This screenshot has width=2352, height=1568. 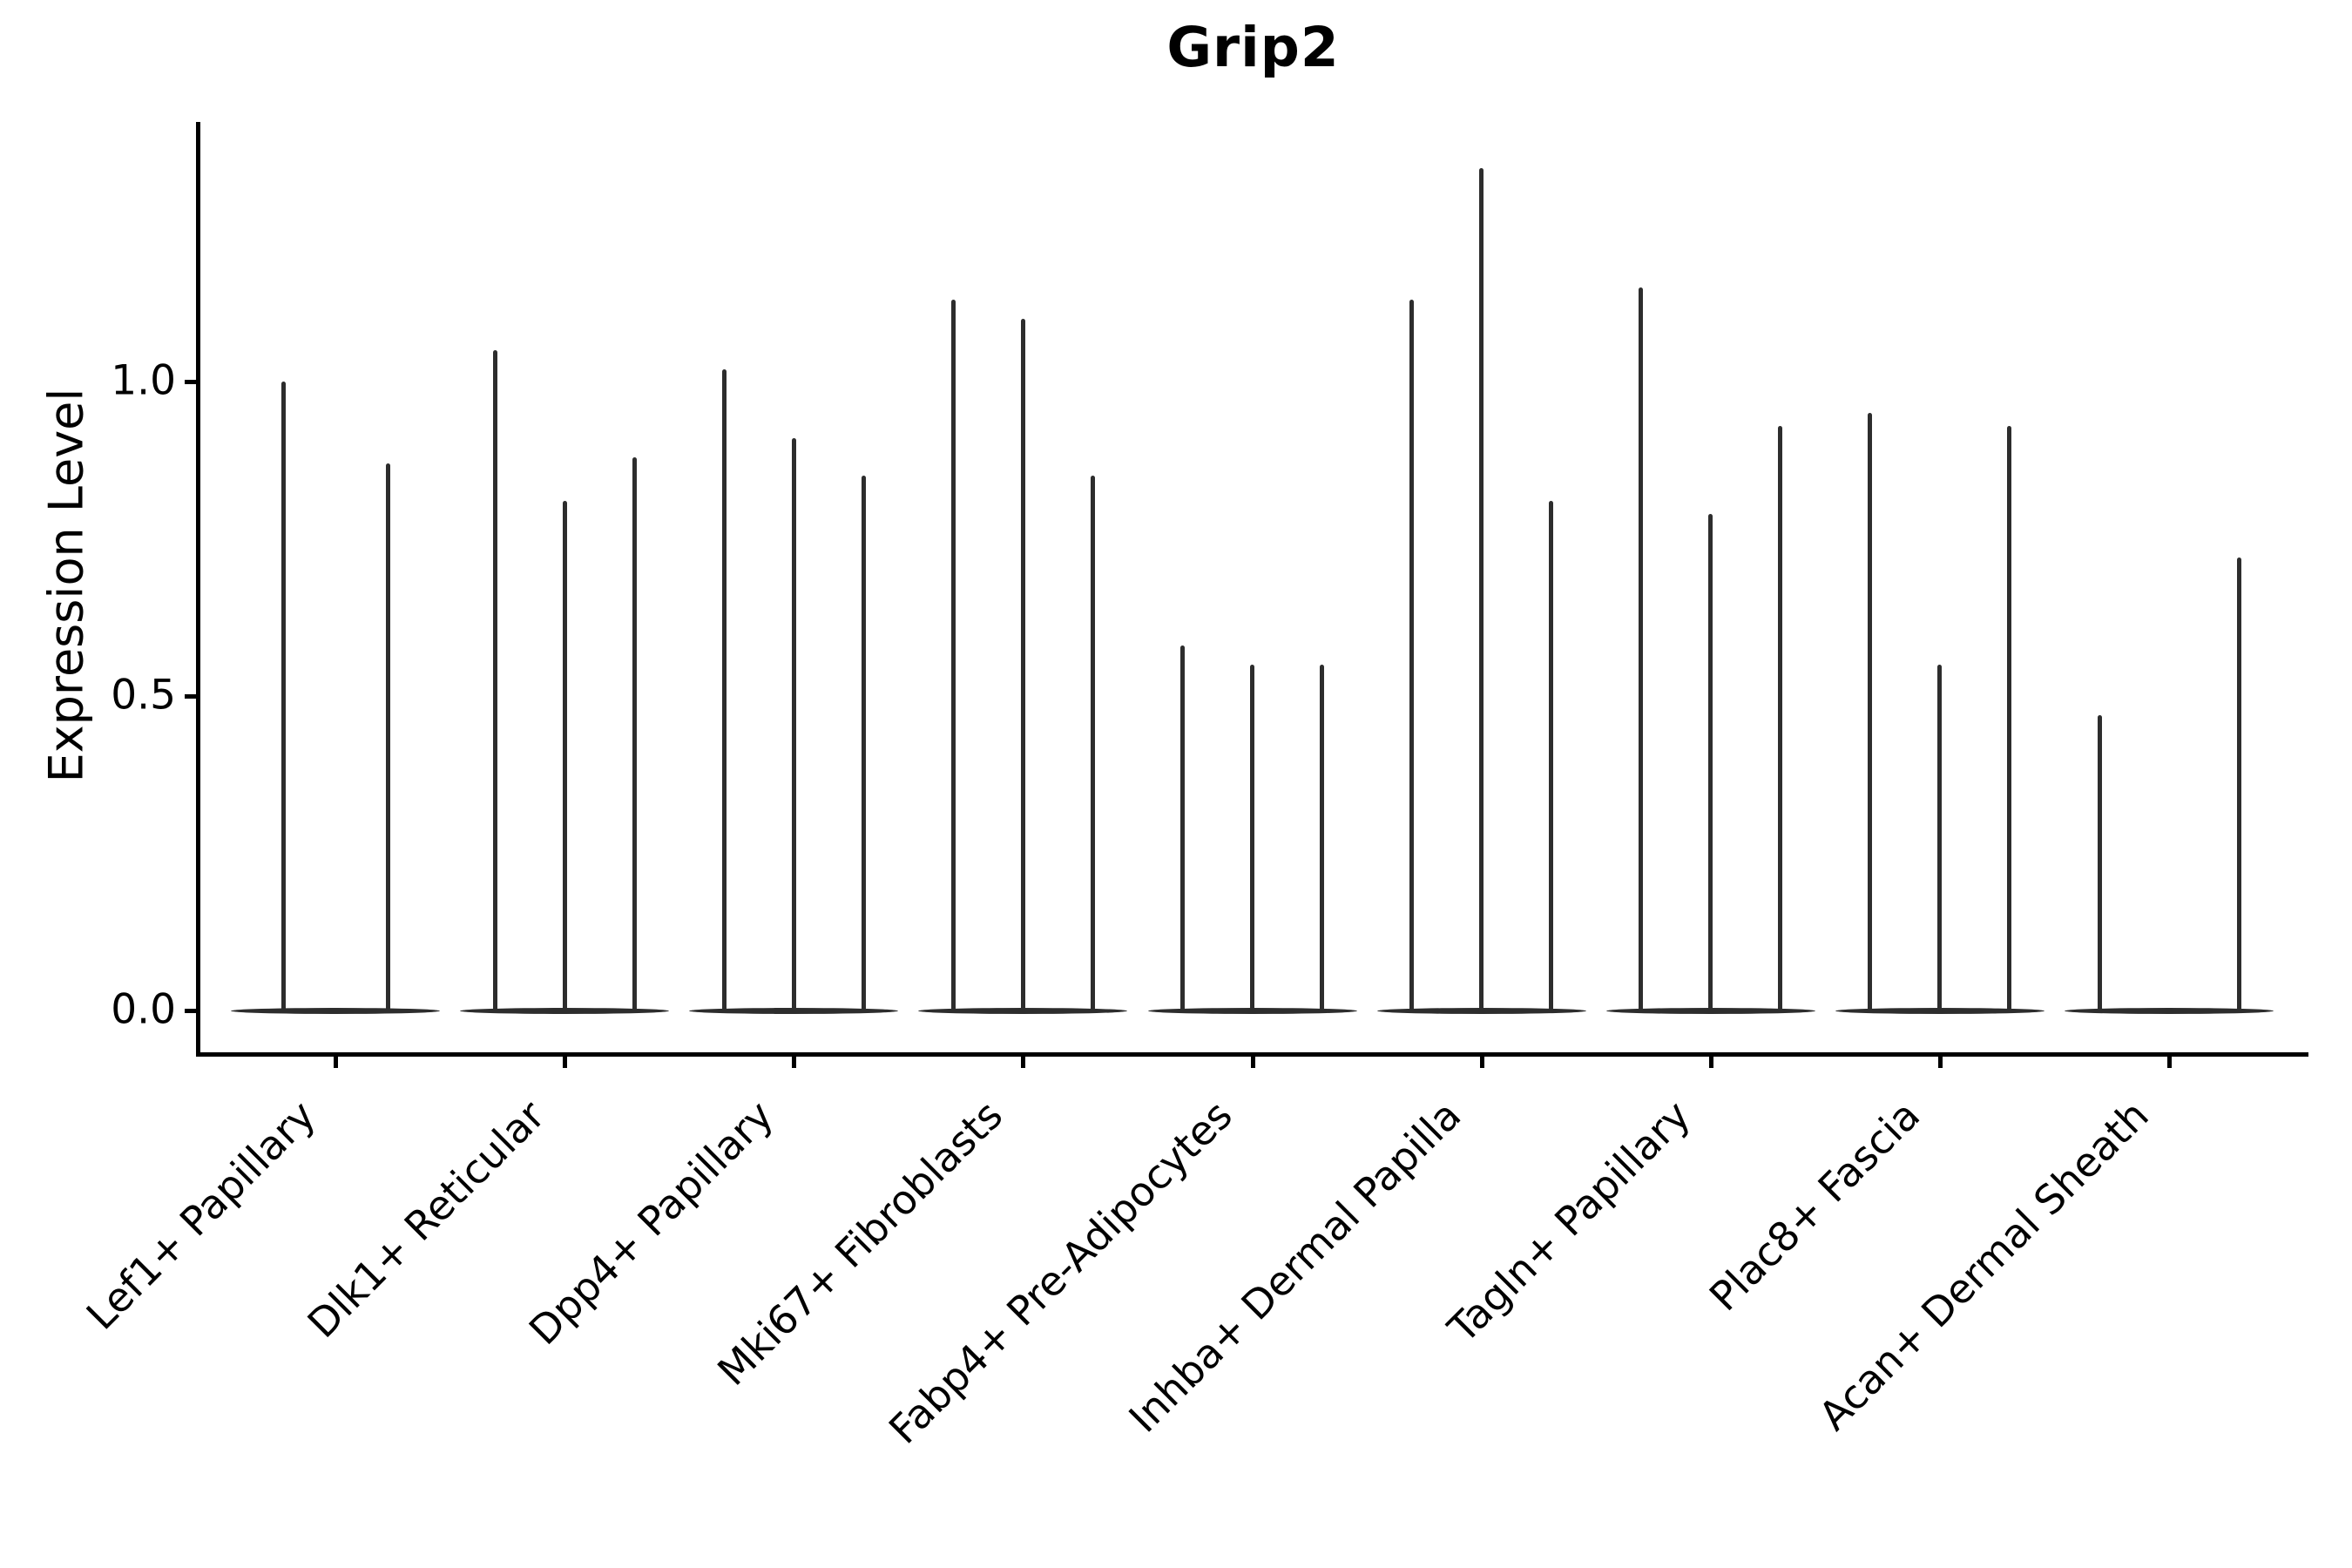 I want to click on y-tick-label: 0.0, so click(x=143, y=1009).